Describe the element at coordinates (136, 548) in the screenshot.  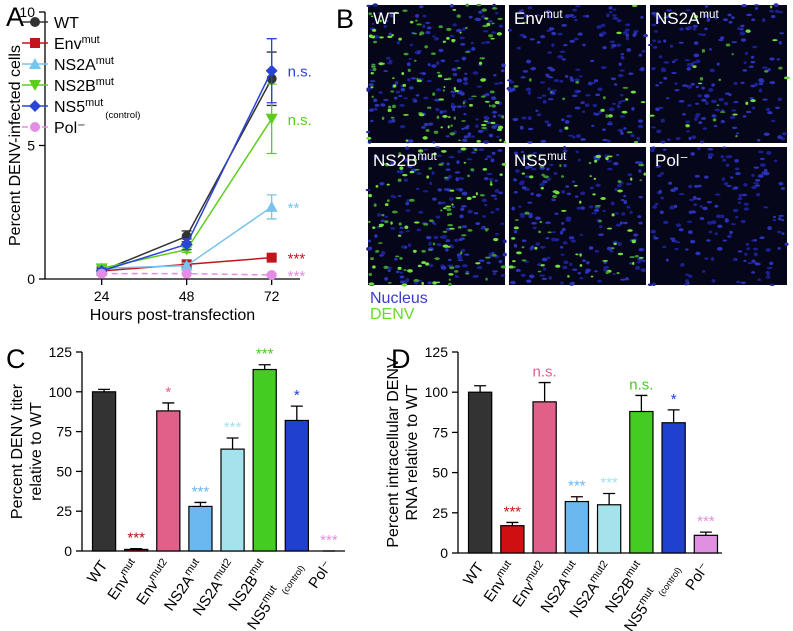
I see `error-bar` at that location.